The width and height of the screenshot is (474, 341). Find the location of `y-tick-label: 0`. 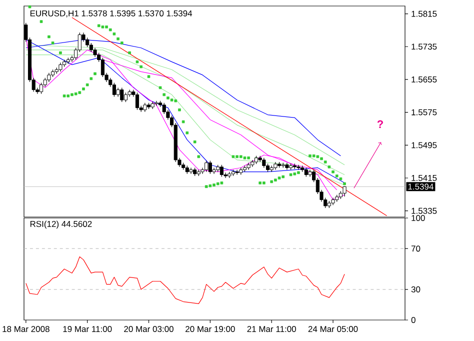

y-tick-label: 0 is located at coordinates (413, 320).